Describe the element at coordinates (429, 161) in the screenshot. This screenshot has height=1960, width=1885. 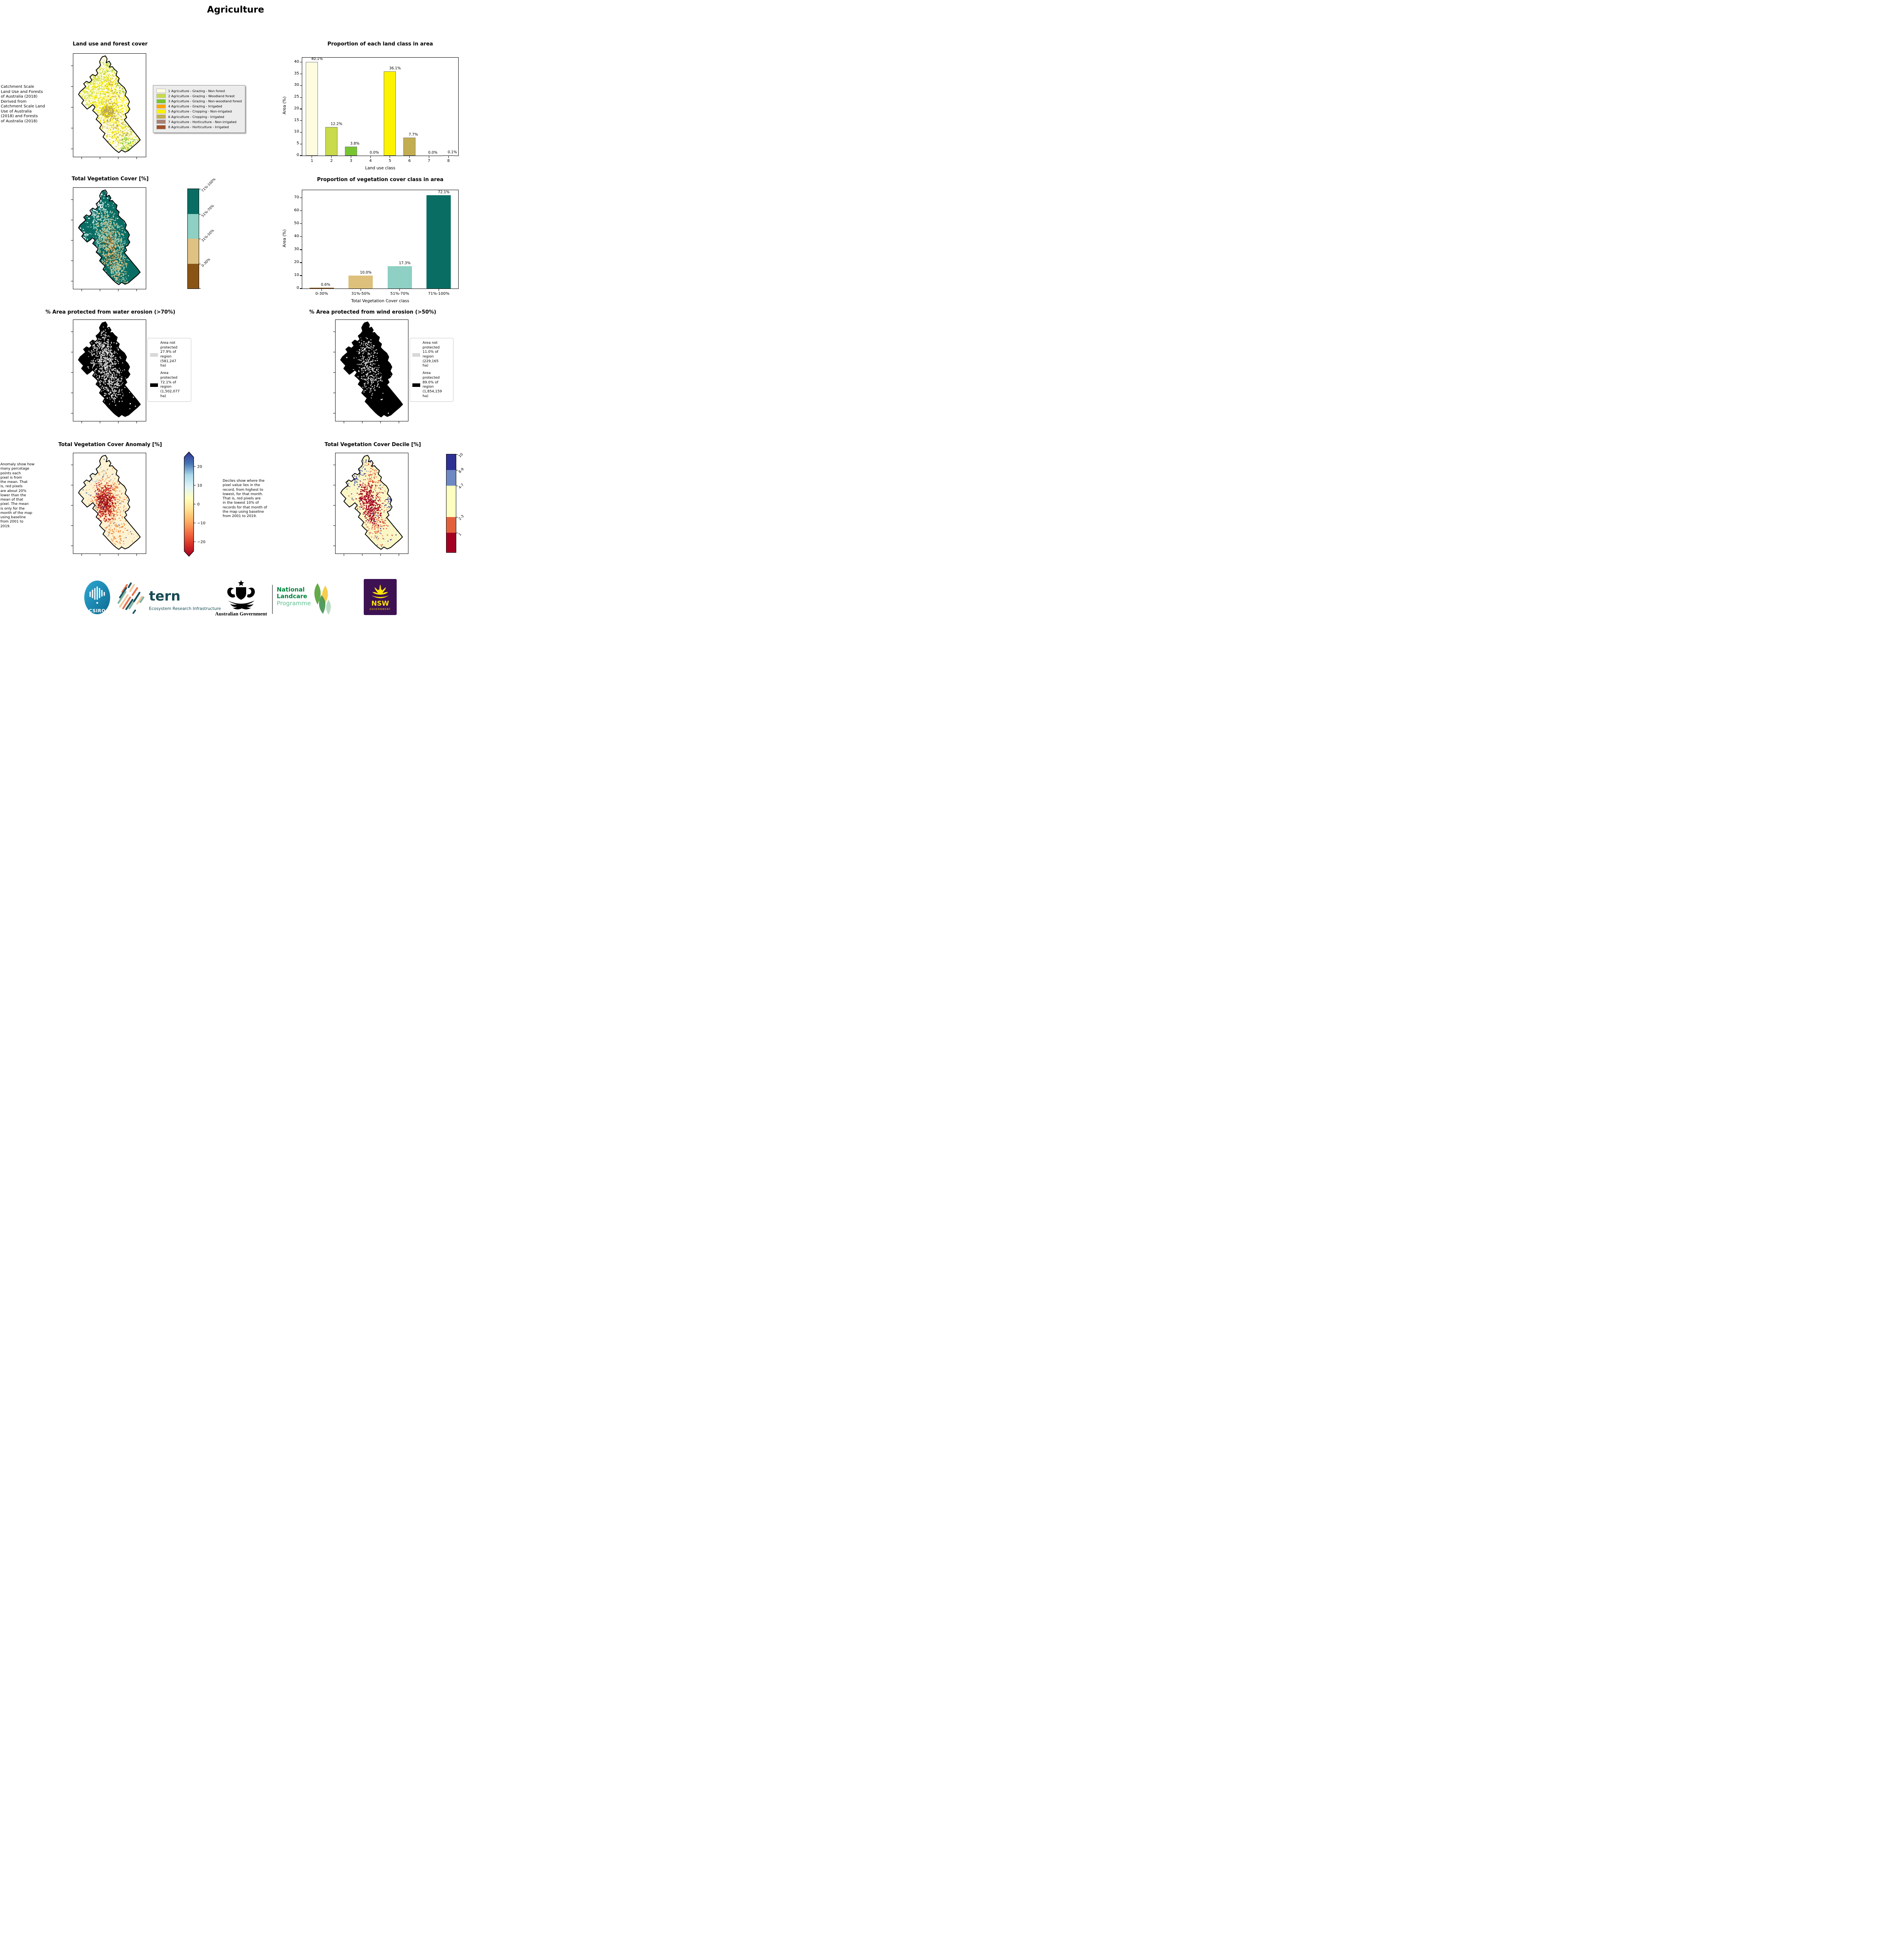
I see `x-tick-label: 7` at that location.